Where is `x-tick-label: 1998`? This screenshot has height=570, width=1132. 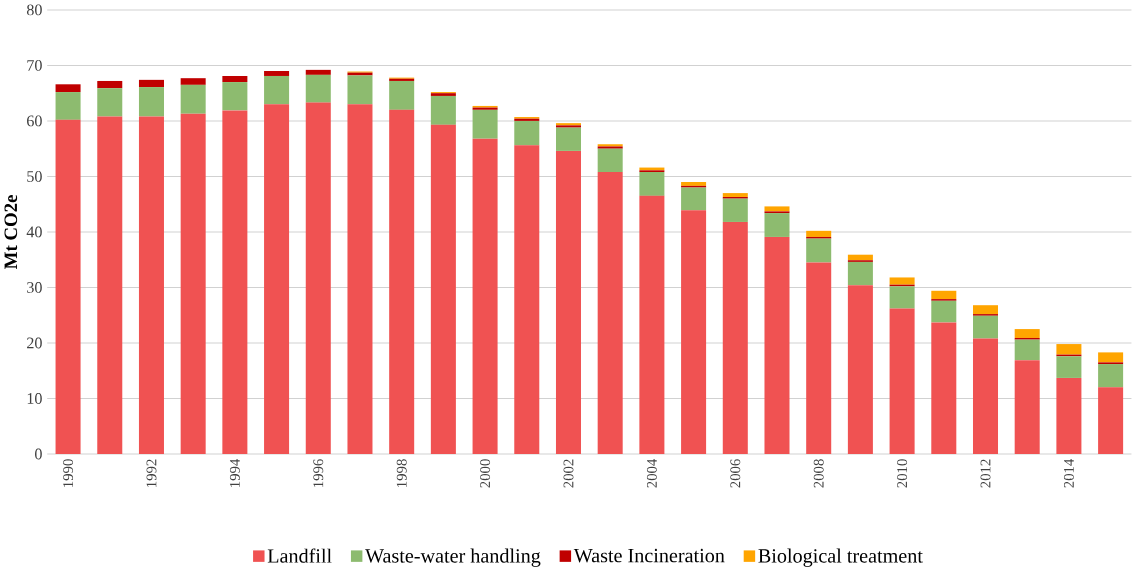
x-tick-label: 1998 is located at coordinates (401, 473).